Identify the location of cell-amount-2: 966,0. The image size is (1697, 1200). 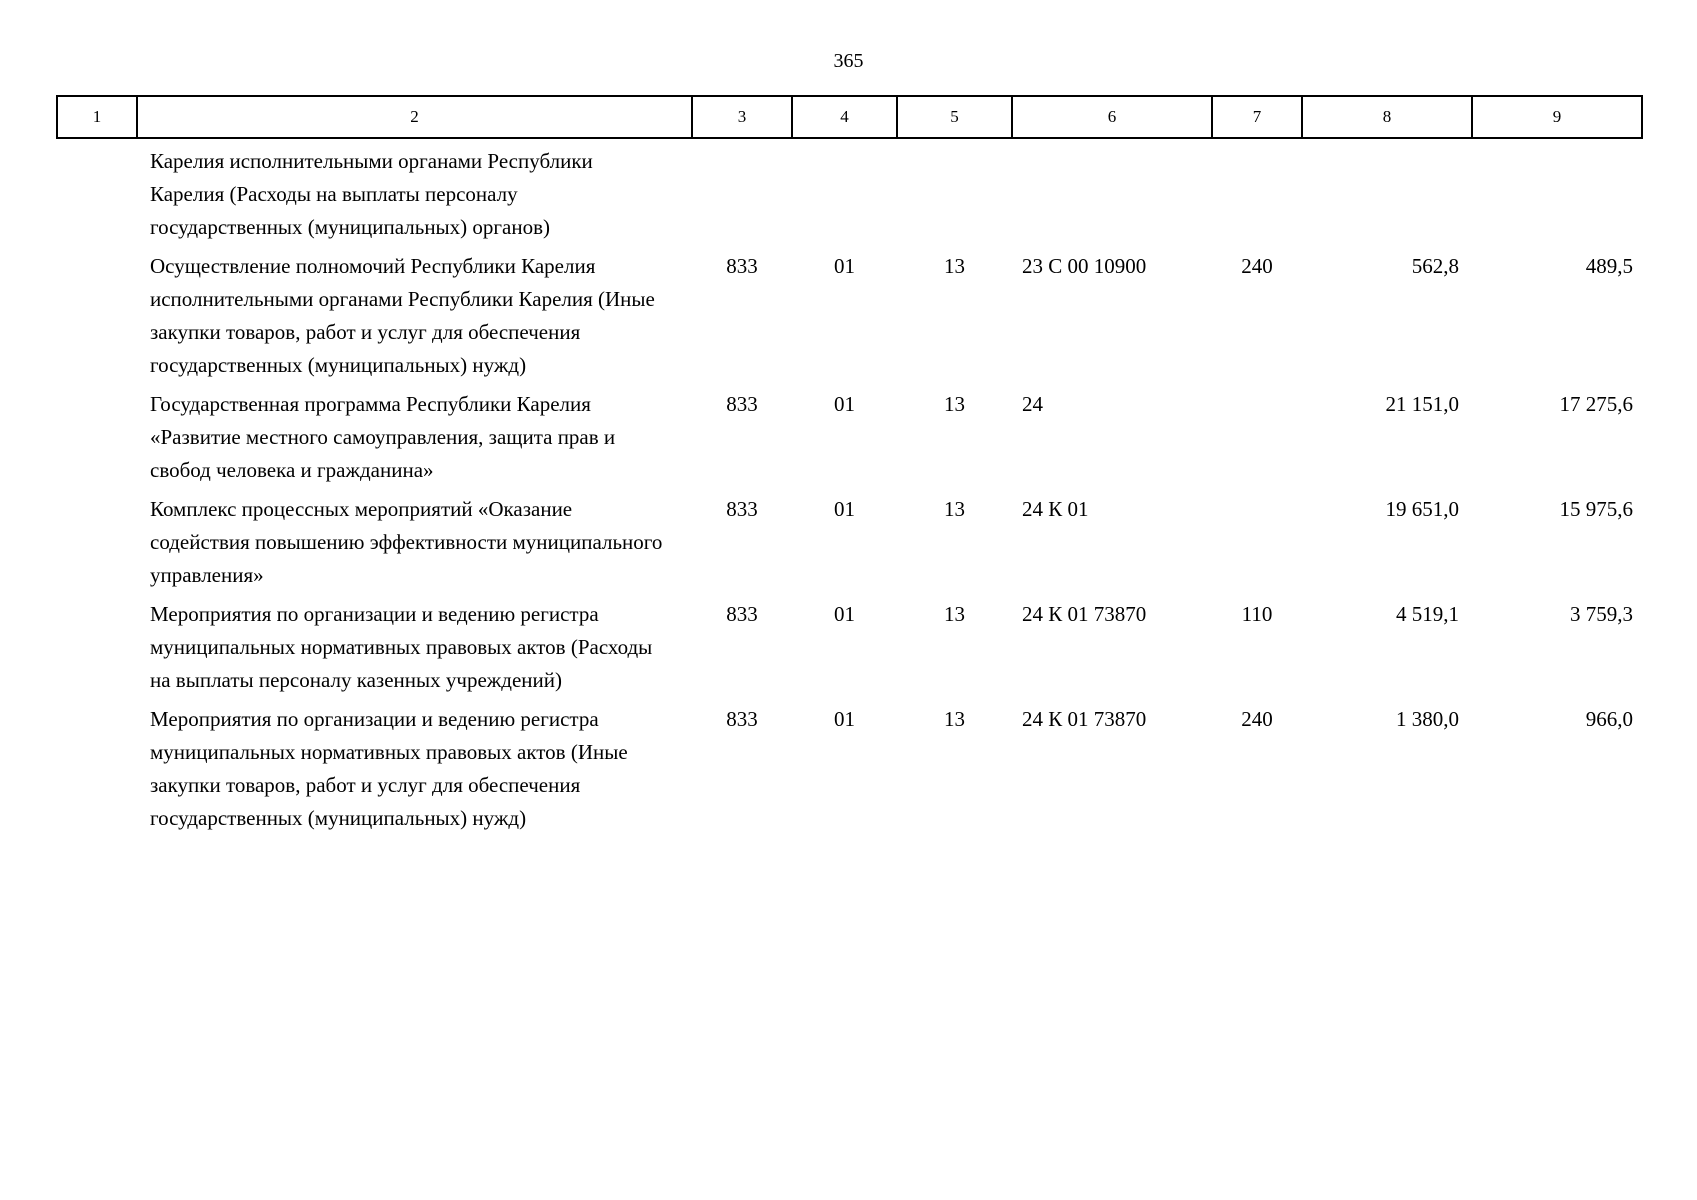
(1609, 719).